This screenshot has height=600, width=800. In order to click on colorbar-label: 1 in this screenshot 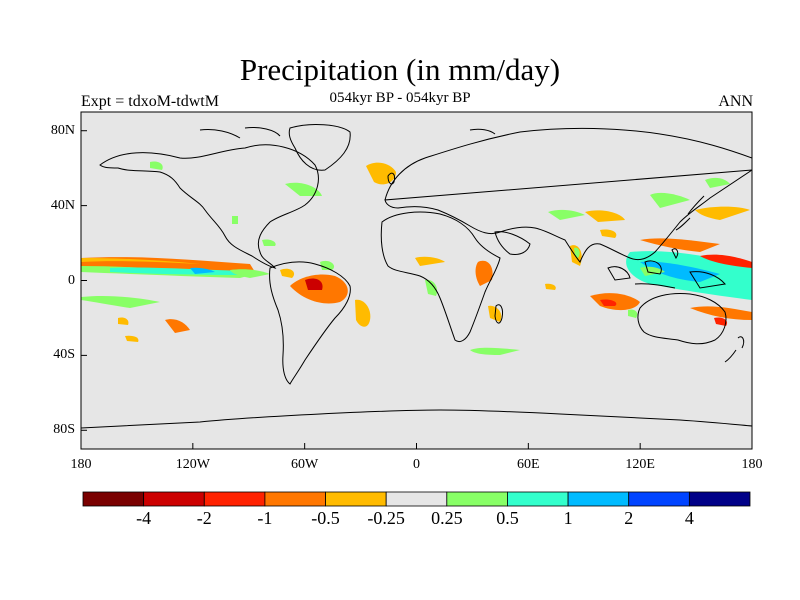, I will do `click(568, 518)`.